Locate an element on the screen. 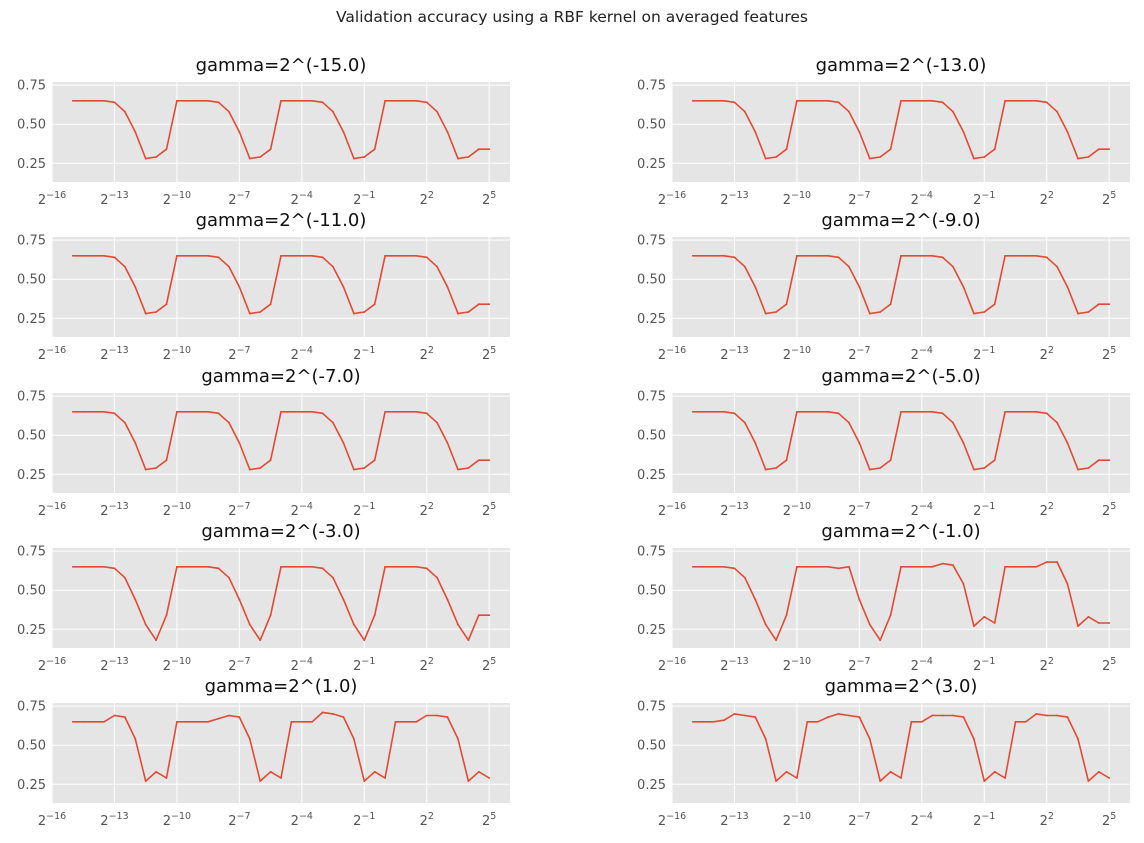 The width and height of the screenshot is (1144, 843). subplot-title: gamma=2^(1.0) is located at coordinates (281, 686).